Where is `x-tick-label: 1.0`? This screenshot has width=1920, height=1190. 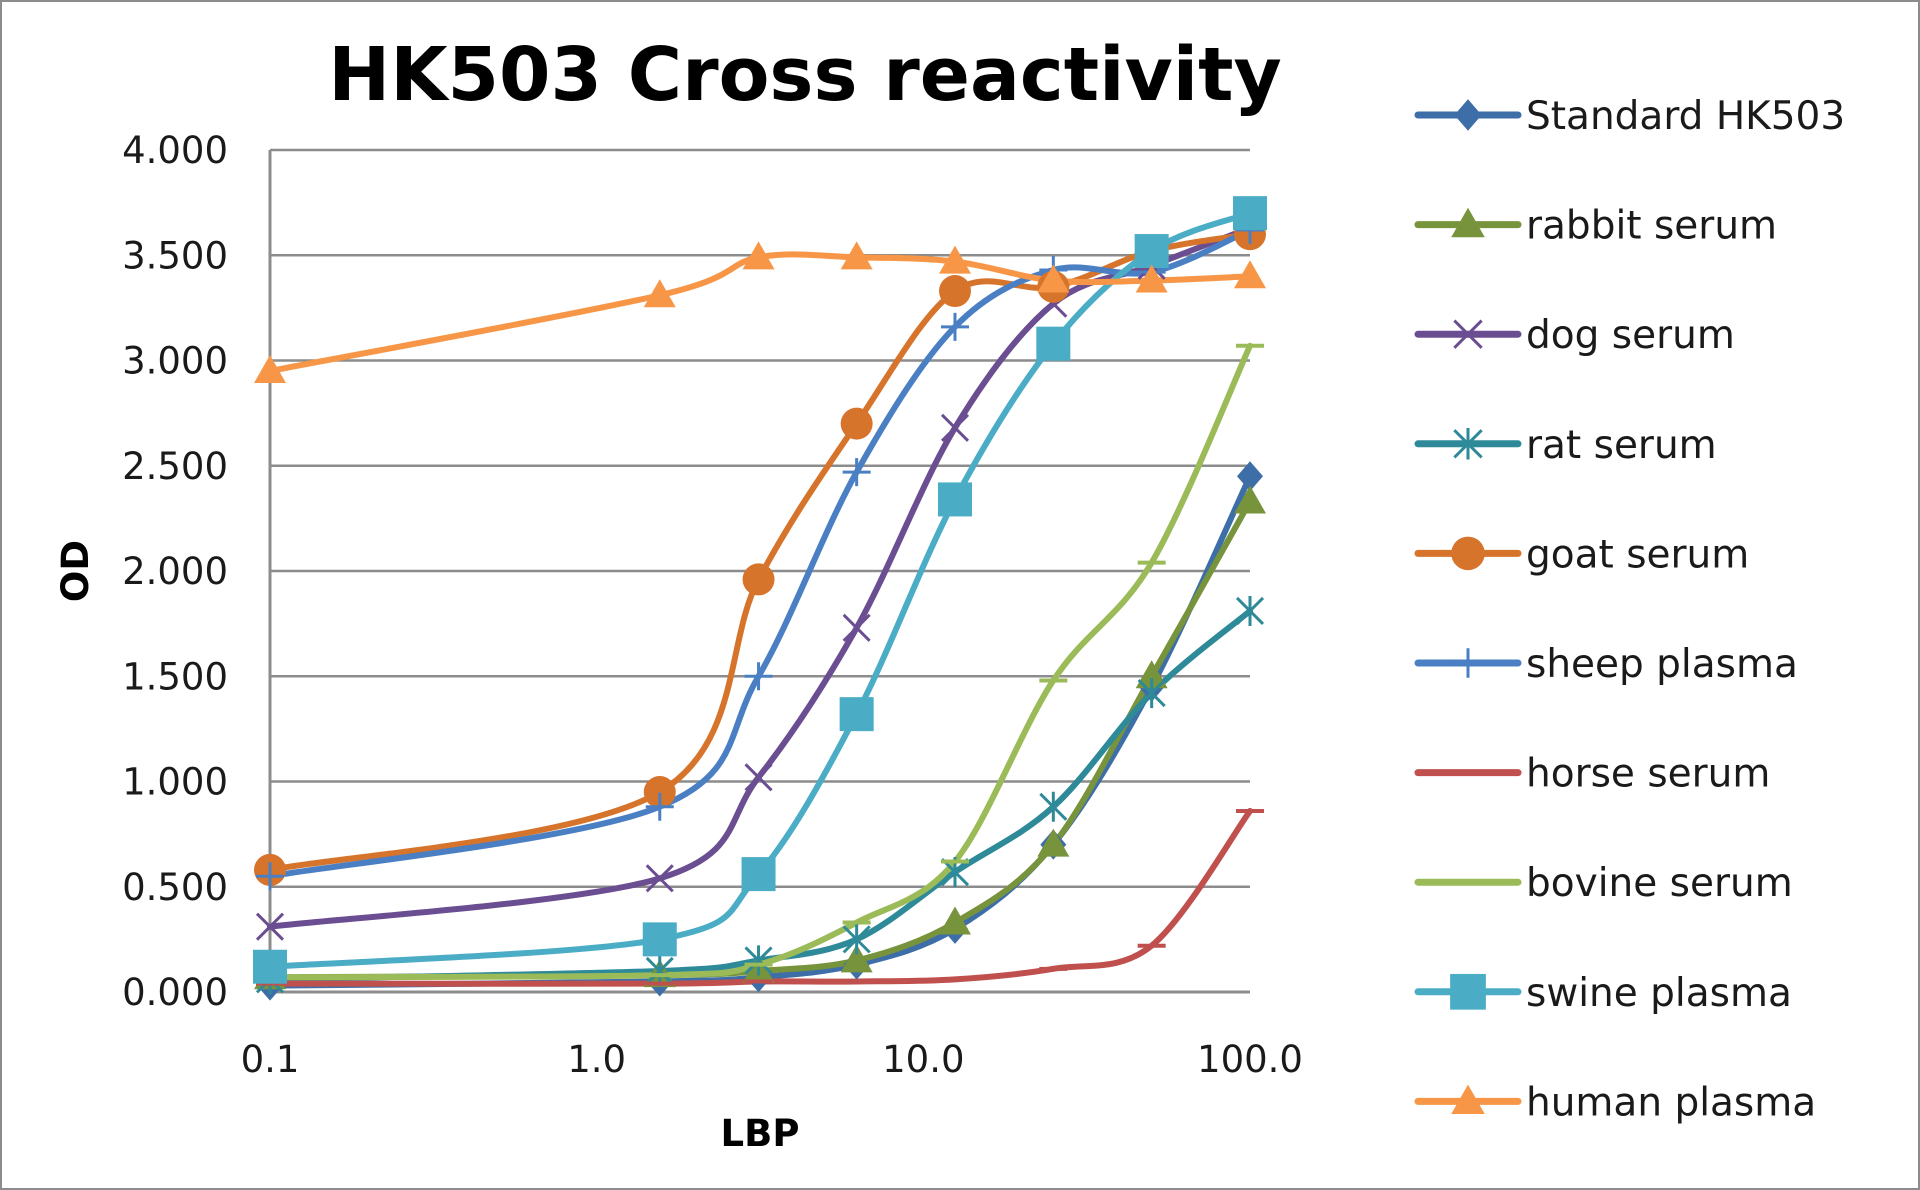 x-tick-label: 1.0 is located at coordinates (596, 1059).